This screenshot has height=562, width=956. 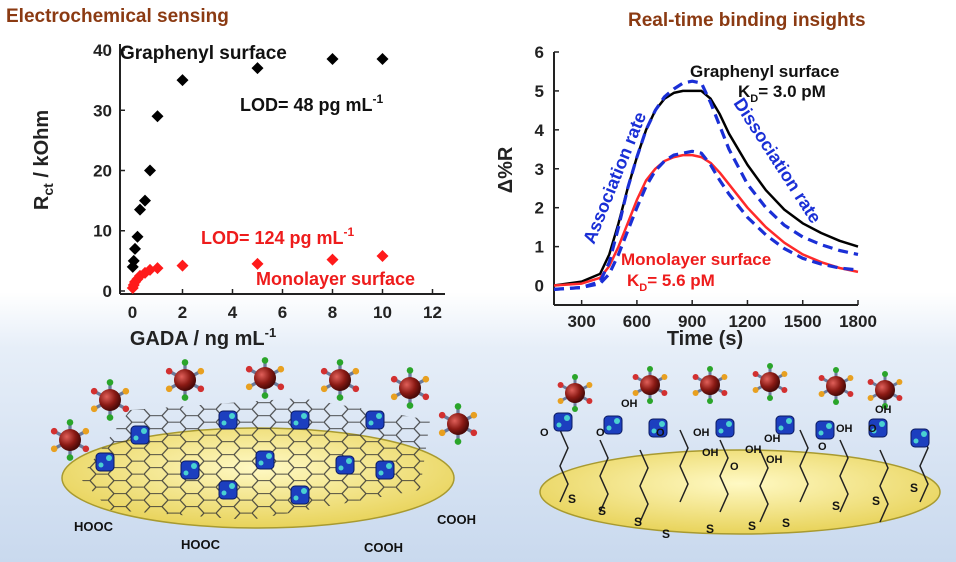 I want to click on cooh-label-2: COOH, so click(x=456, y=519).